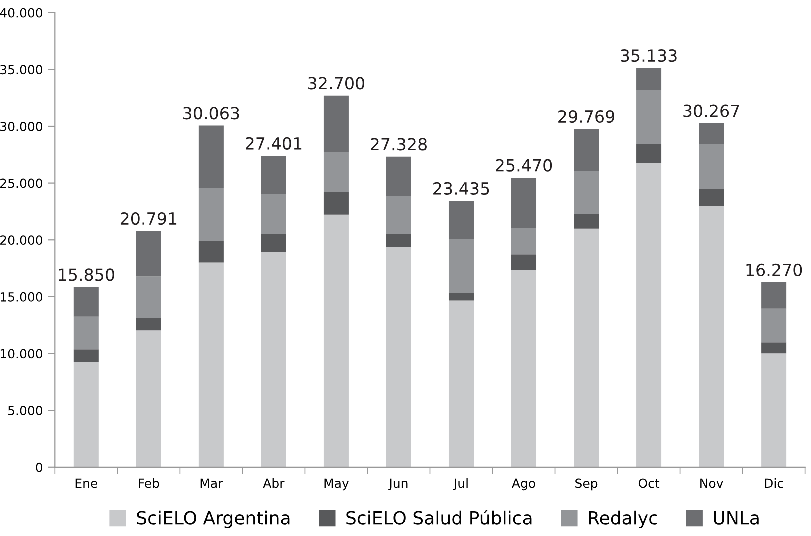 Image resolution: width=811 pixels, height=536 pixels. What do you see at coordinates (274, 483) in the screenshot?
I see `x-tick-label: Abr` at bounding box center [274, 483].